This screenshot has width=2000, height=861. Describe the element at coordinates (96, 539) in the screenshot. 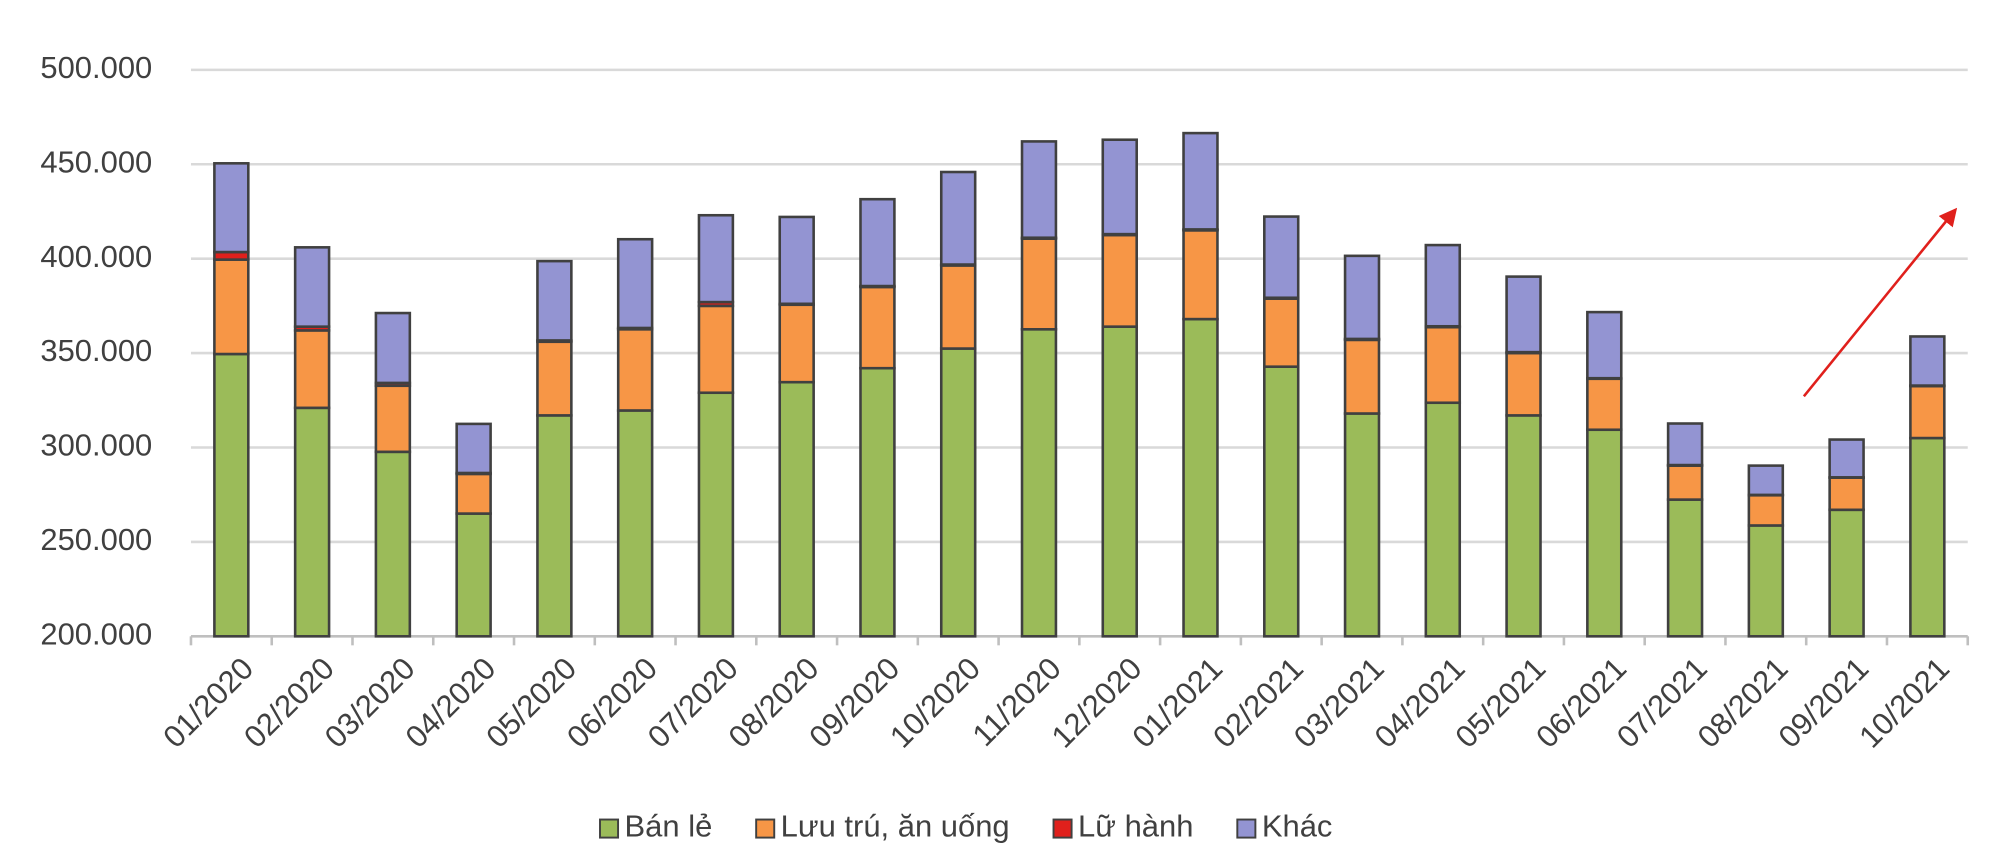

I see `y-tick-label: 250.000` at that location.